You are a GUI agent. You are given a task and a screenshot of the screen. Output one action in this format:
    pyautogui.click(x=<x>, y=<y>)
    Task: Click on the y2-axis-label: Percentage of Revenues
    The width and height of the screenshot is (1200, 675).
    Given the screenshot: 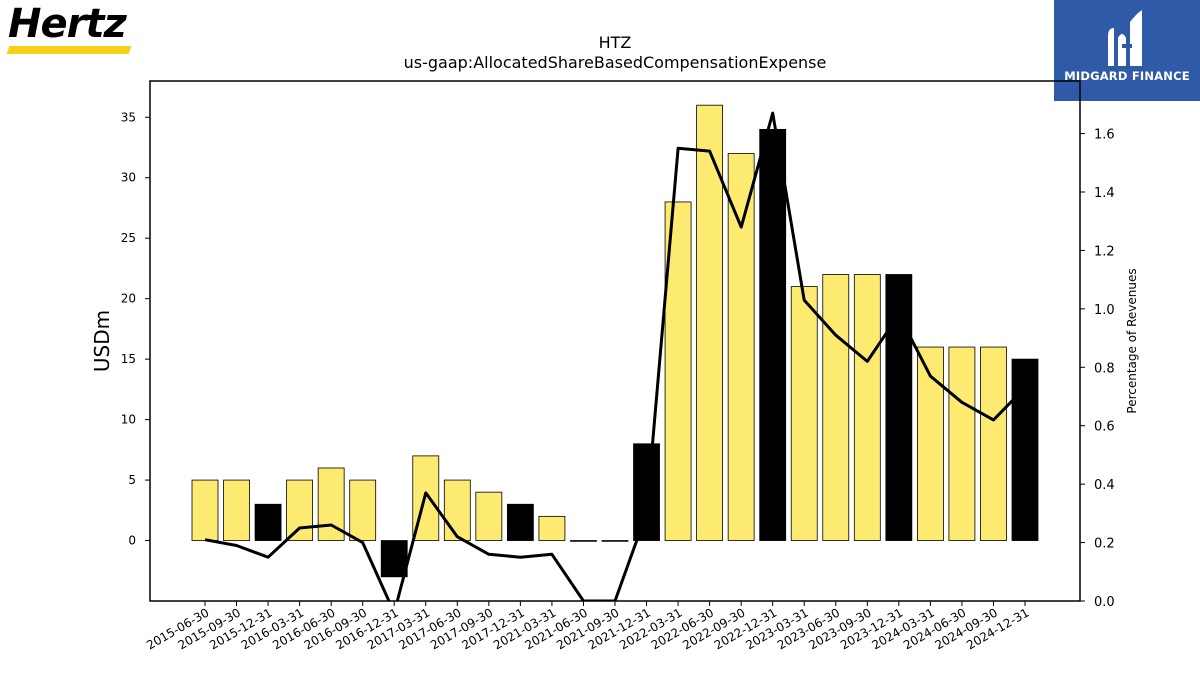 What is the action you would take?
    pyautogui.click(x=1132, y=340)
    